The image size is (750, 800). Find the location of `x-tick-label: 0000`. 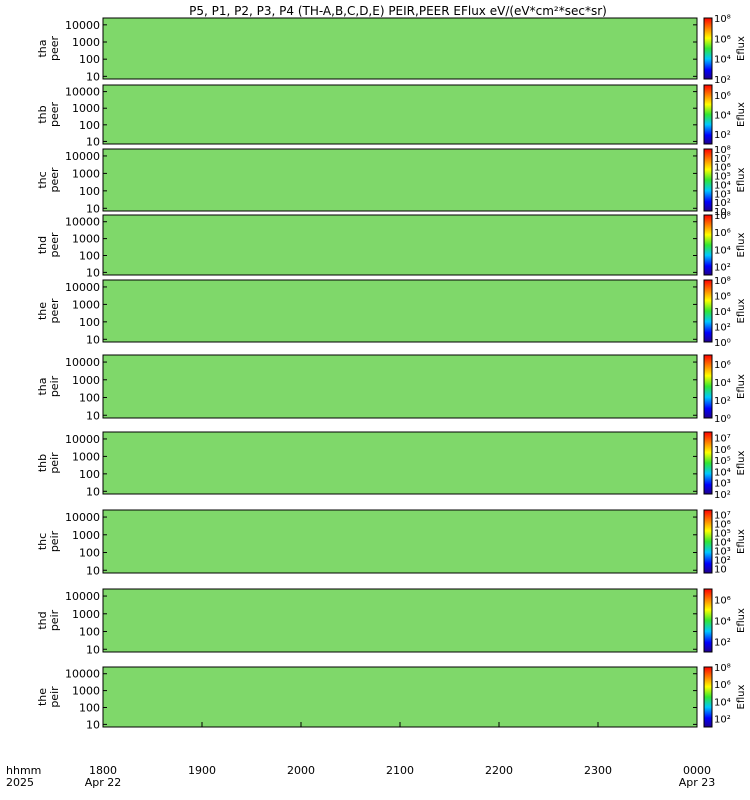

x-tick-label: 0000 is located at coordinates (697, 770).